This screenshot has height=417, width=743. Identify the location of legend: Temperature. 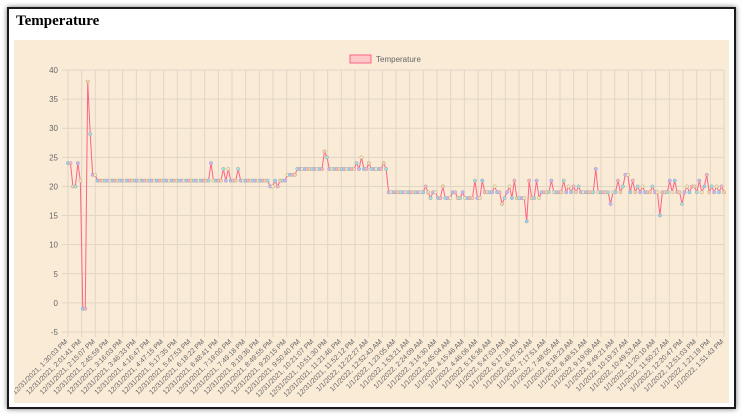
(385, 59).